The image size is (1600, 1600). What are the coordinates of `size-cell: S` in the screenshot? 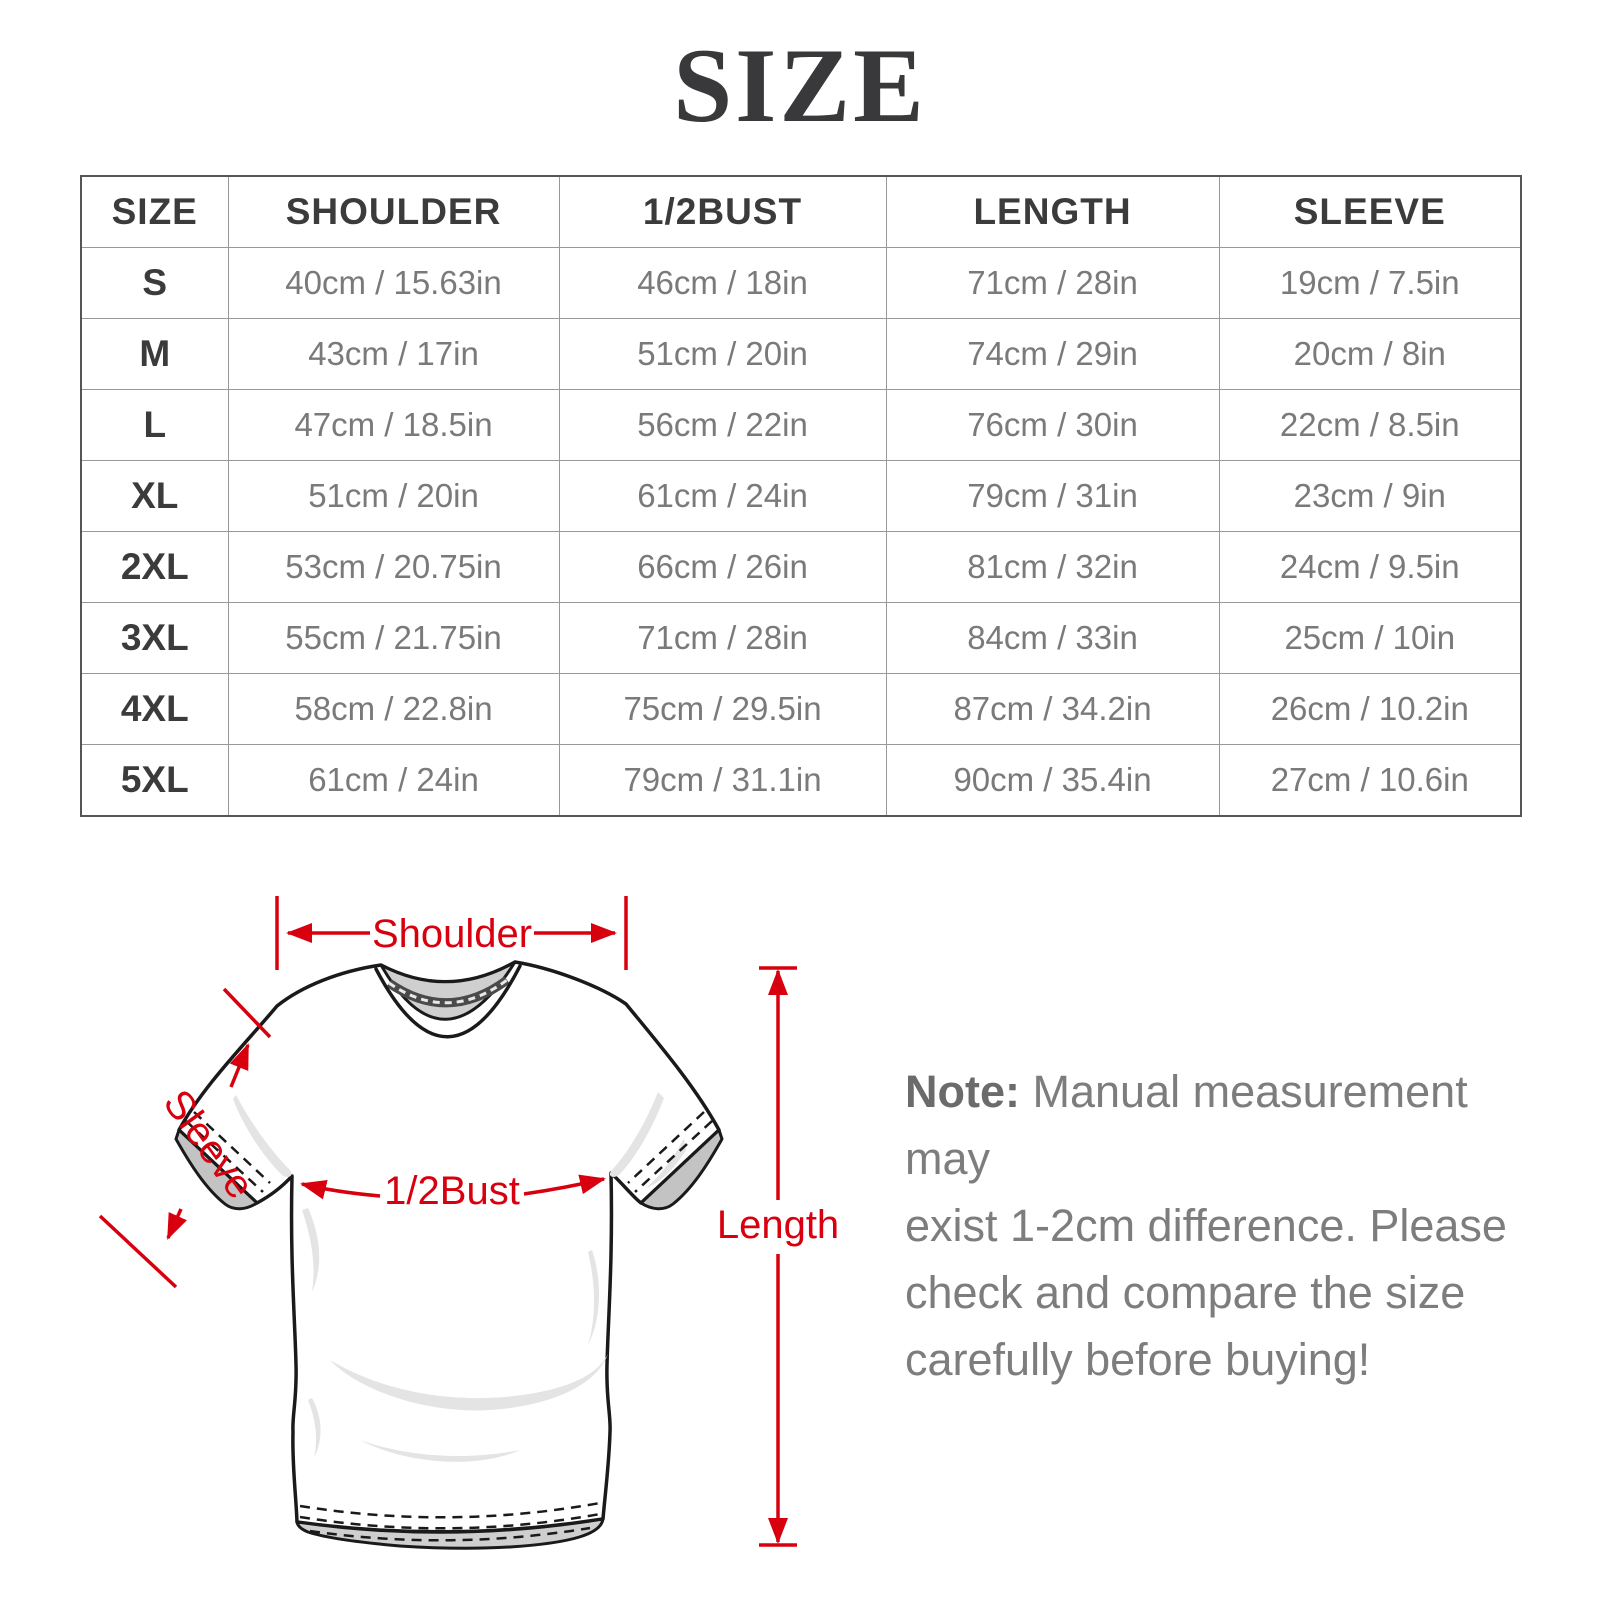 It's located at (154, 283).